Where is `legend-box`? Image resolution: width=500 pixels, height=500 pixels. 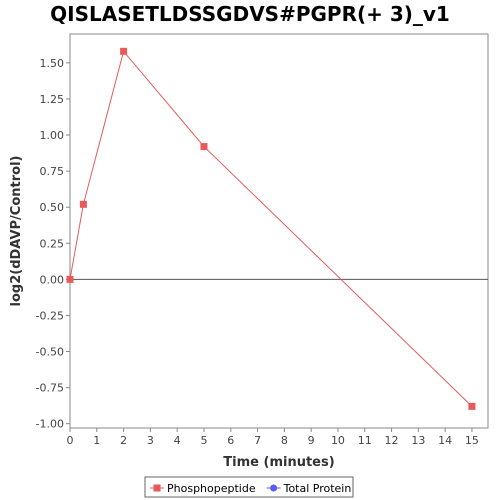 legend-box is located at coordinates (249, 487).